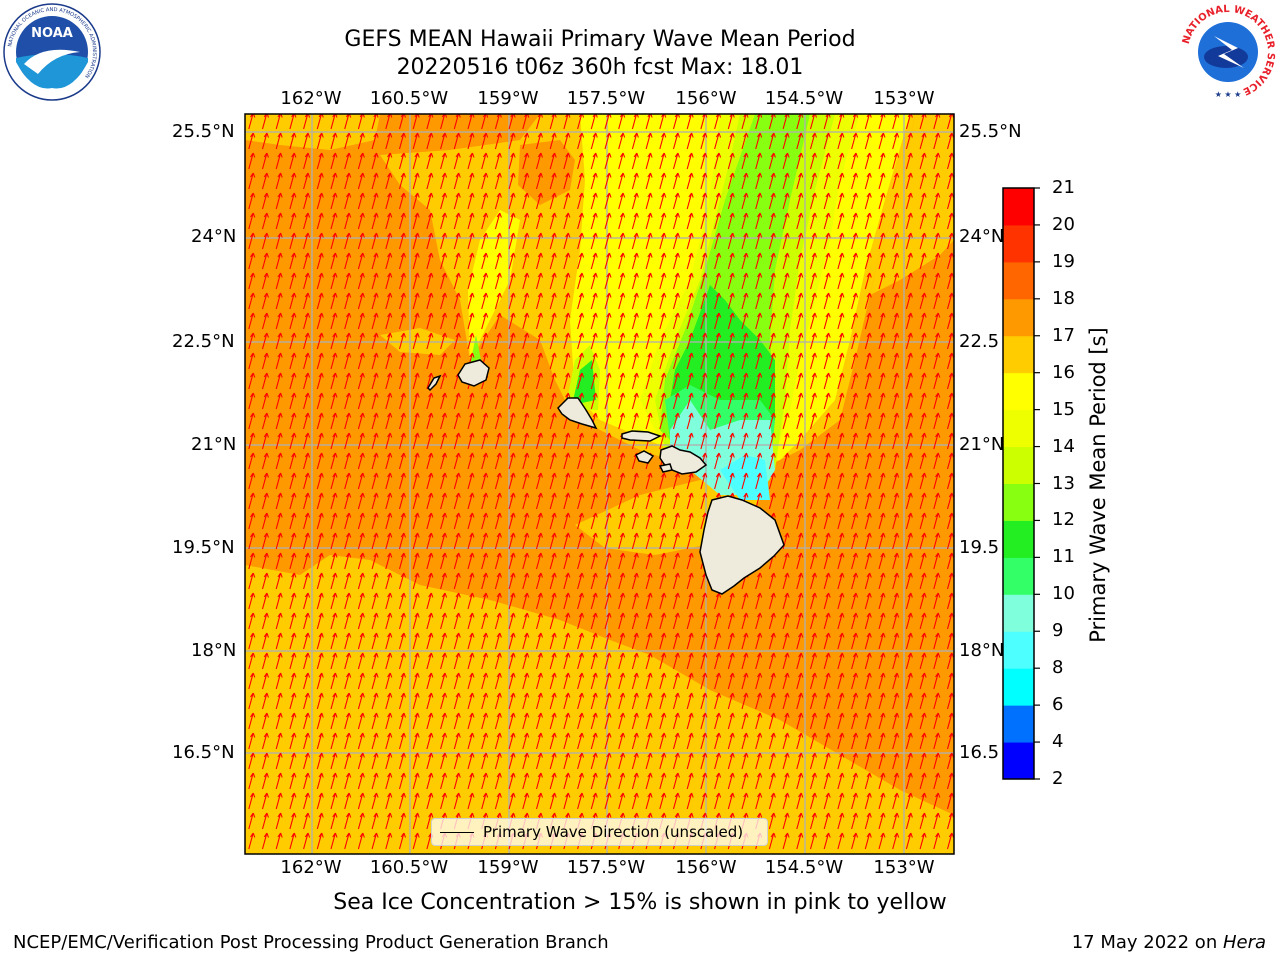  What do you see at coordinates (1169, 942) in the screenshot?
I see `footer-date: 17 May 2022 on Hera` at bounding box center [1169, 942].